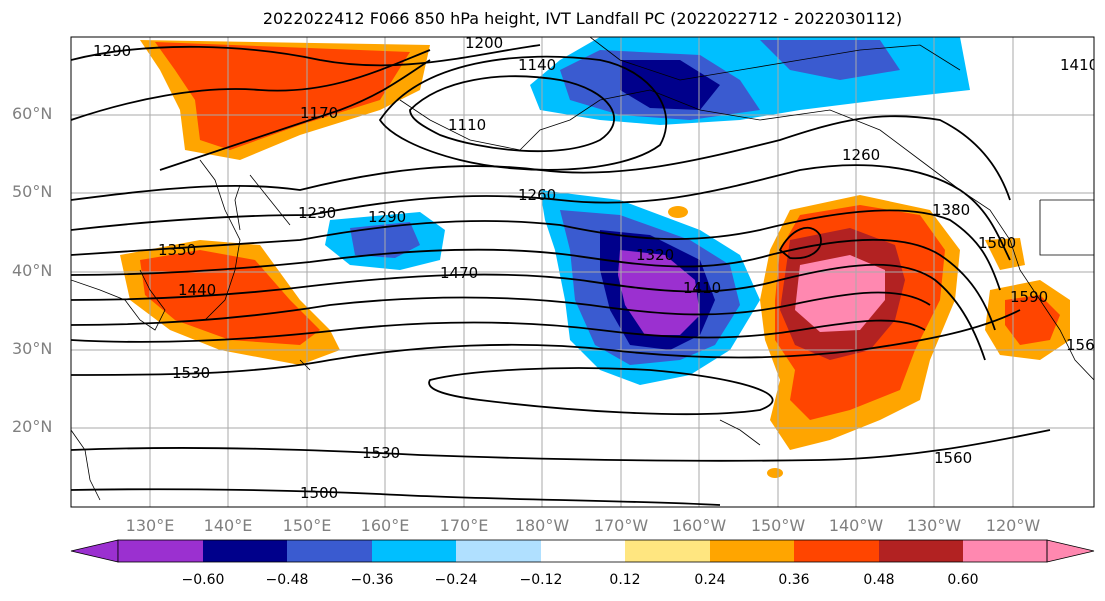 The image size is (1105, 601). I want to click on contour-label: 1380, so click(951, 210).